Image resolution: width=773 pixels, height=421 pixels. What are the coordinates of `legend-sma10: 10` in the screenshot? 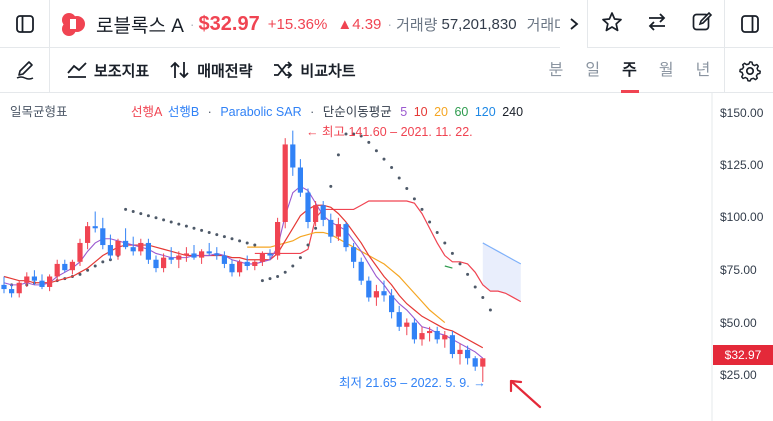 It's located at (420, 112).